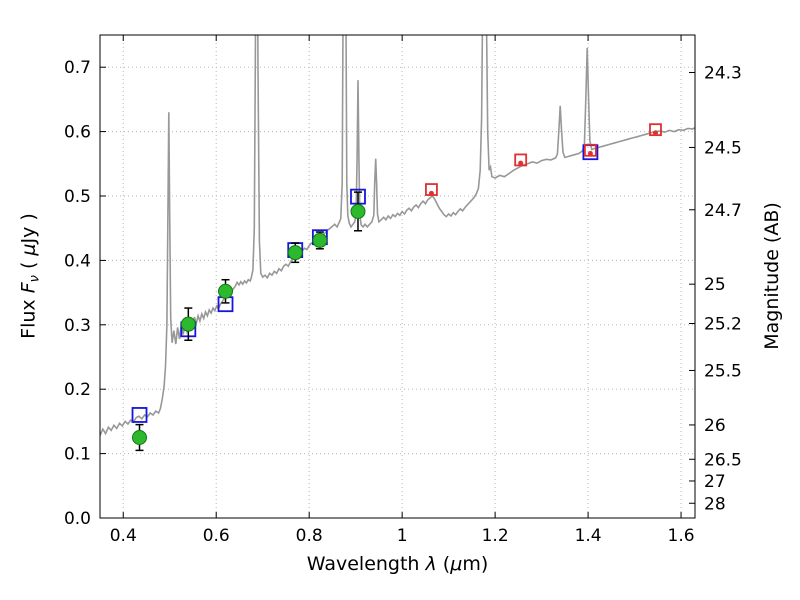 Image resolution: width=800 pixels, height=600 pixels. What do you see at coordinates (123, 536) in the screenshot?
I see `x-tick-label: 0.4` at bounding box center [123, 536].